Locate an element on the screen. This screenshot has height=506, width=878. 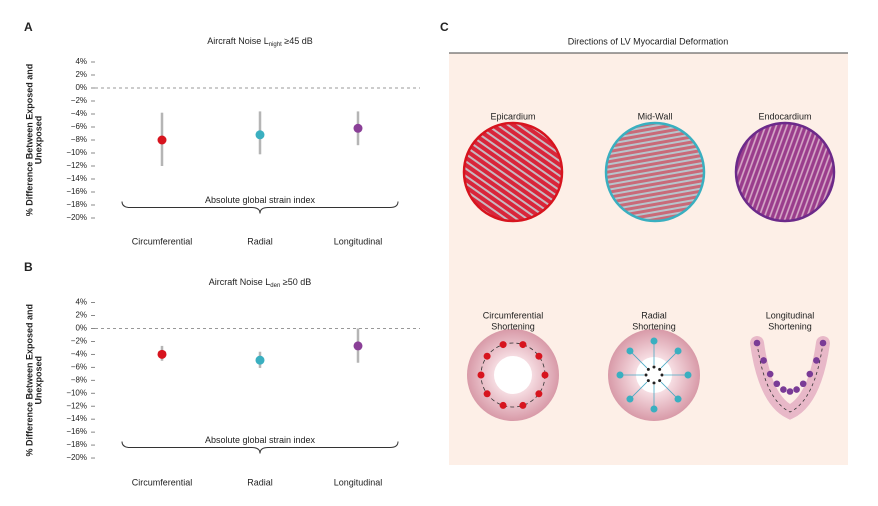
title-part: den is located at coordinates (275, 286).